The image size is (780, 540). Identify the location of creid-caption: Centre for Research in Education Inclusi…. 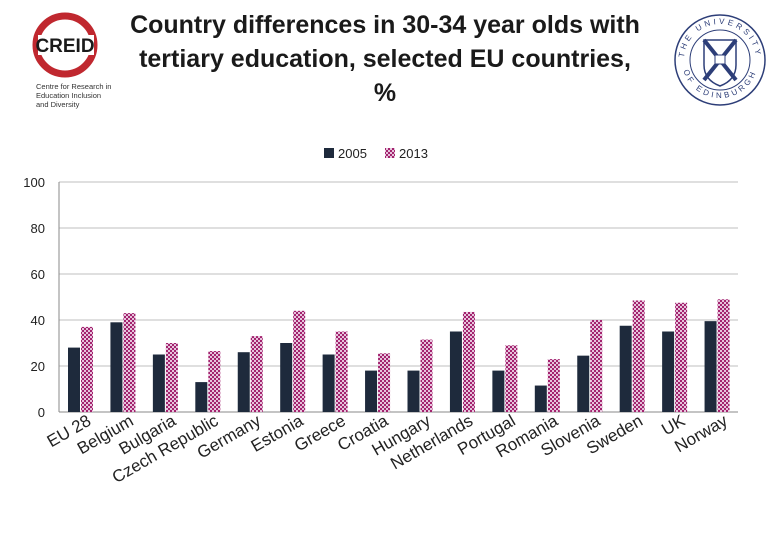
(73, 95).